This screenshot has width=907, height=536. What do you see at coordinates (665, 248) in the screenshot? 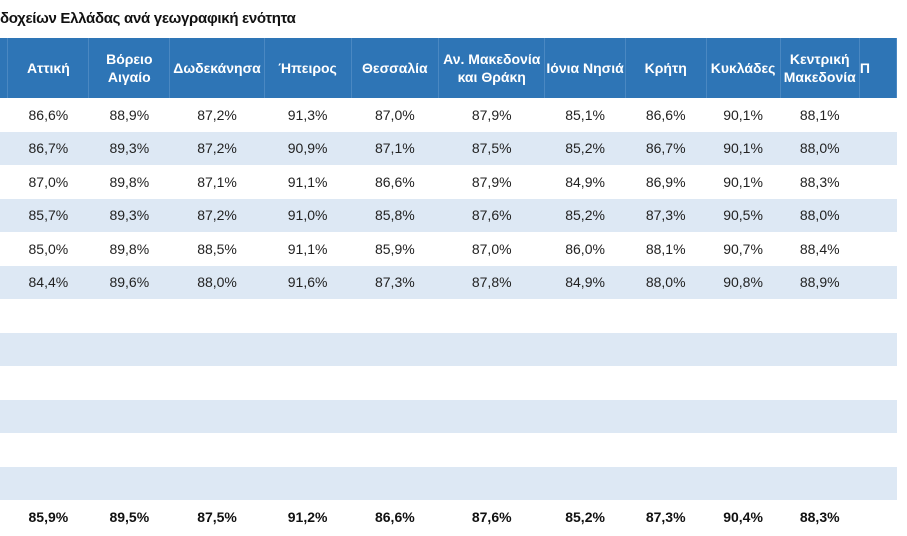
I see `table-cell: 88,1%` at bounding box center [665, 248].